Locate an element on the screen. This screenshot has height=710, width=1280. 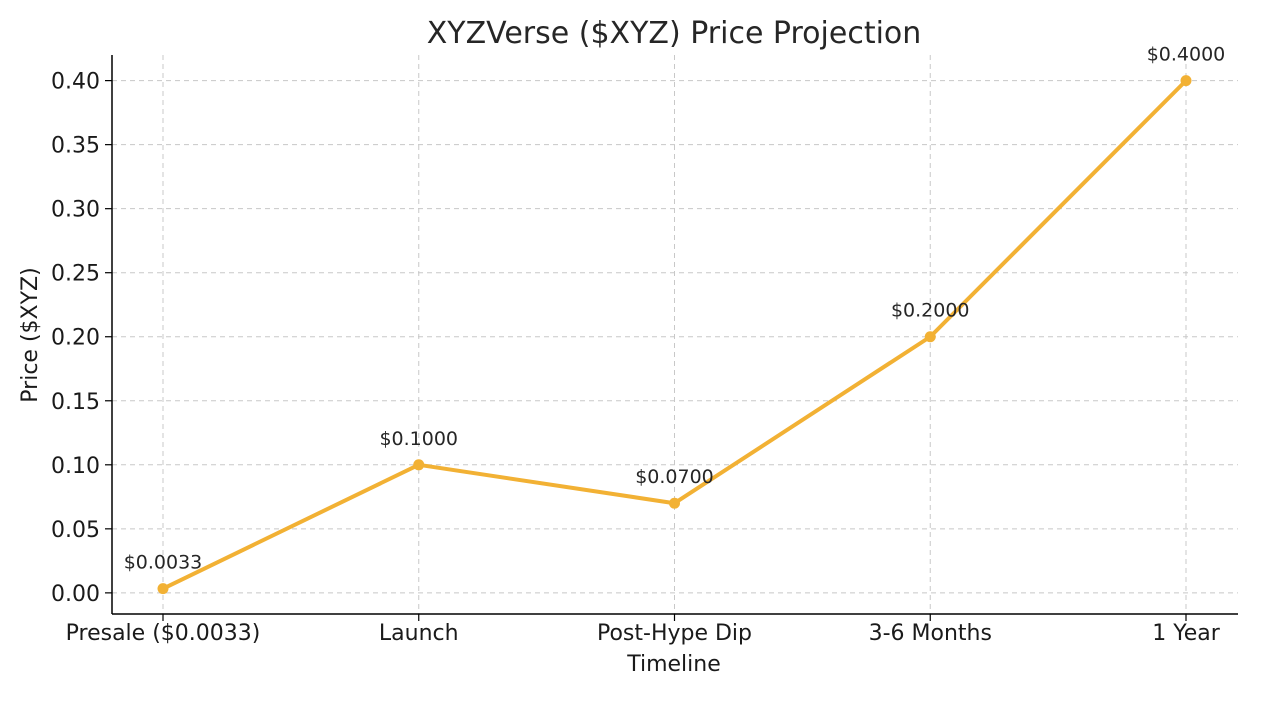
y-tick-label: 0.20 is located at coordinates (75, 338).